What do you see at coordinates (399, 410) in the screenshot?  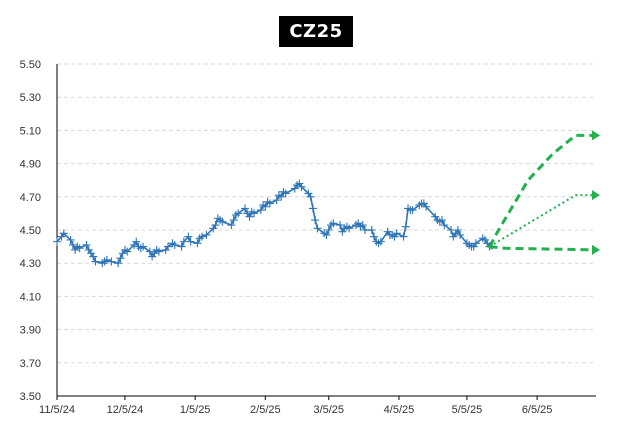 I see `x-tick-label: 4/5/25` at bounding box center [399, 410].